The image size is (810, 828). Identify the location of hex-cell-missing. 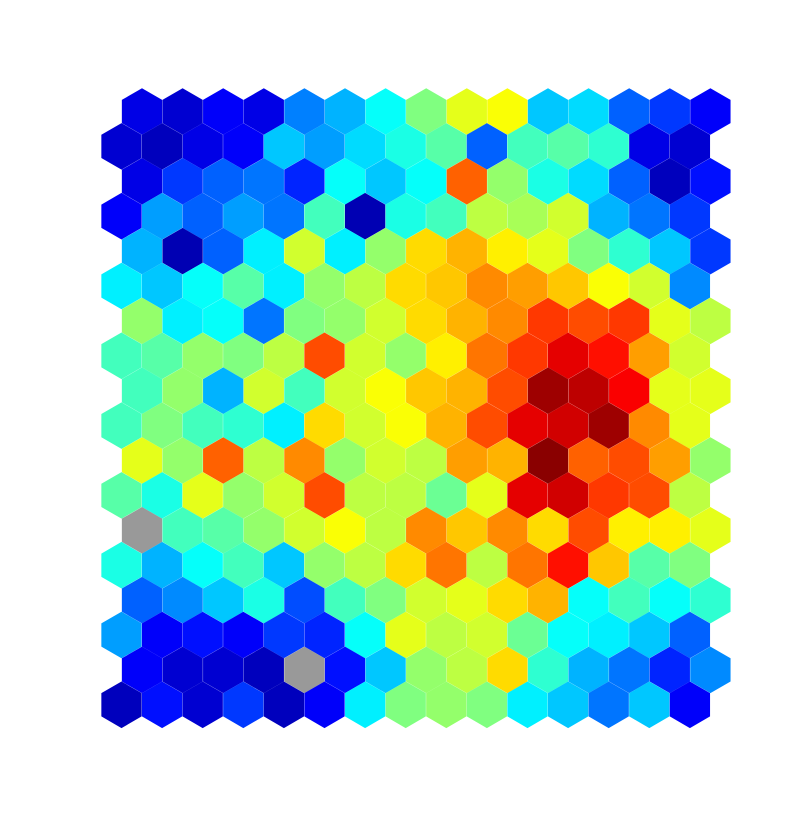
(142, 530).